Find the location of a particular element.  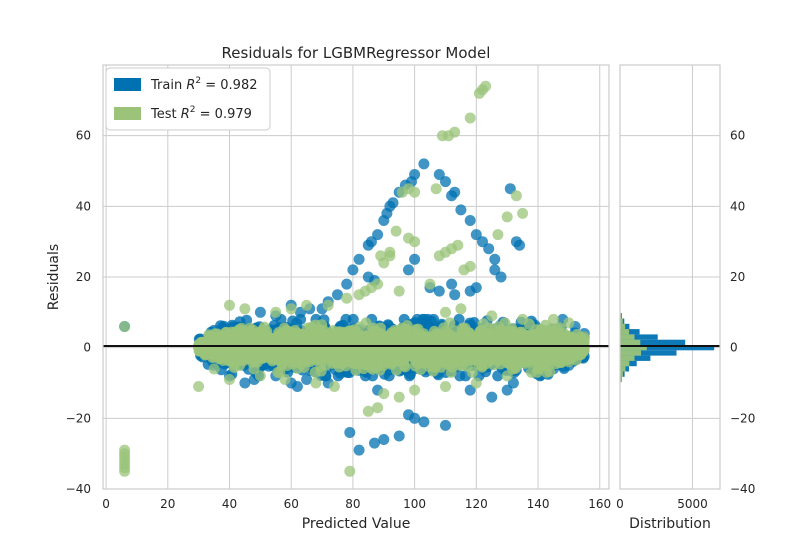

point-train-core is located at coordinates (422, 319).